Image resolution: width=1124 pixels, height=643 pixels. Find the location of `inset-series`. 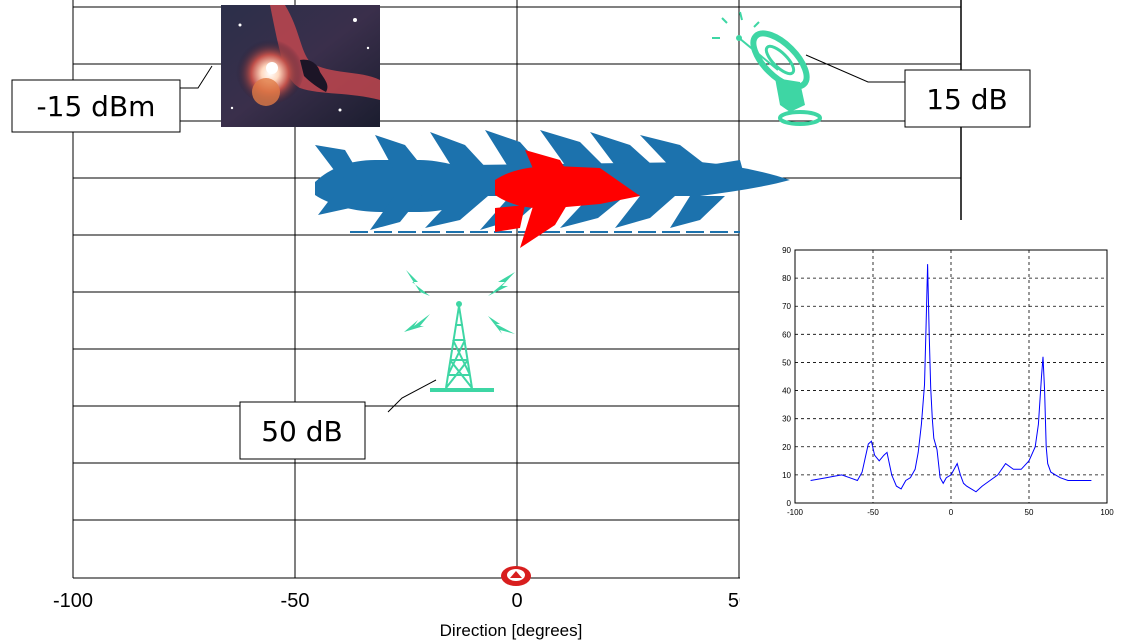

inset-series is located at coordinates (951, 378).